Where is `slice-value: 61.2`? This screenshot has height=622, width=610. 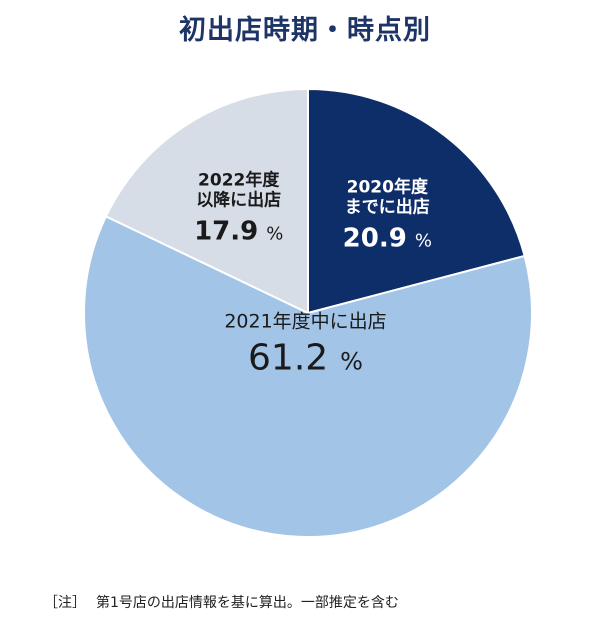
slice-value: 61.2 is located at coordinates (288, 357).